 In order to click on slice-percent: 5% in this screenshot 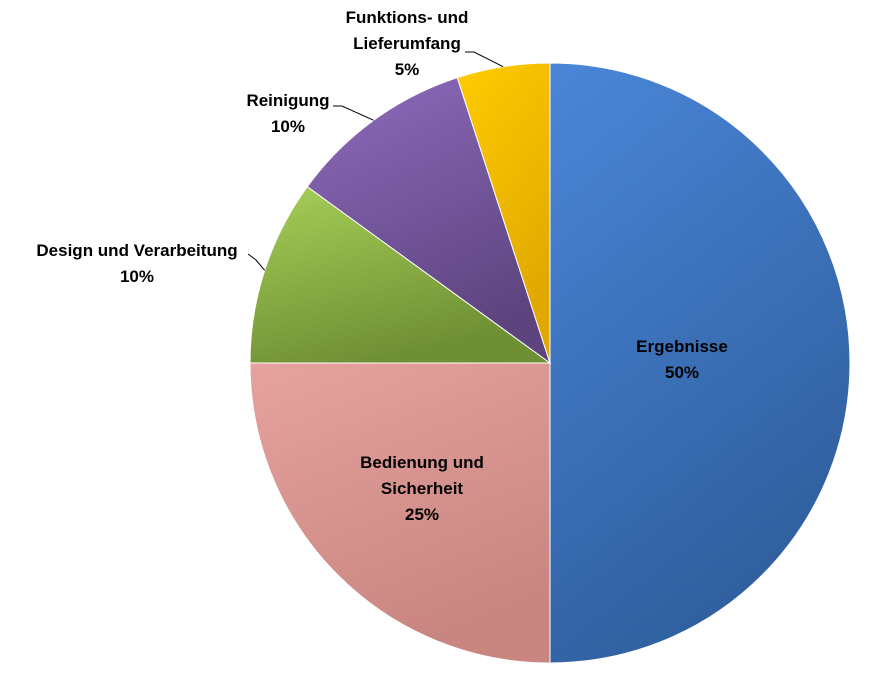, I will do `click(407, 69)`.